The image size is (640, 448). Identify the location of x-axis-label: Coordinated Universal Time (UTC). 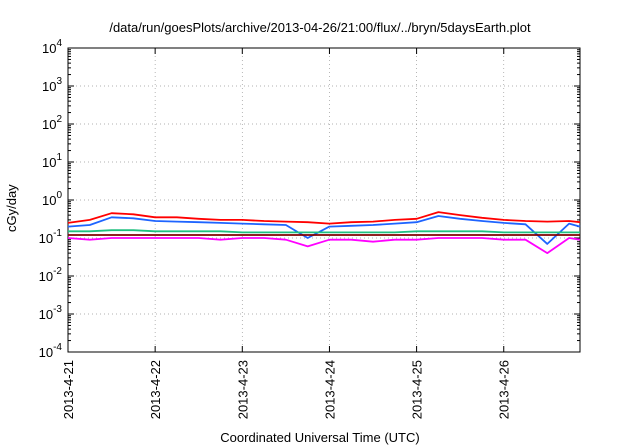
(320, 437).